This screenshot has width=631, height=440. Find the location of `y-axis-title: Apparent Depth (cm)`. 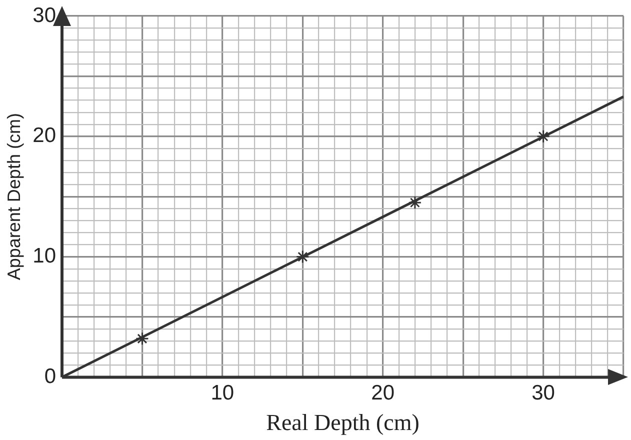

y-axis-title: Apparent Depth (cm) is located at coordinates (14, 196).